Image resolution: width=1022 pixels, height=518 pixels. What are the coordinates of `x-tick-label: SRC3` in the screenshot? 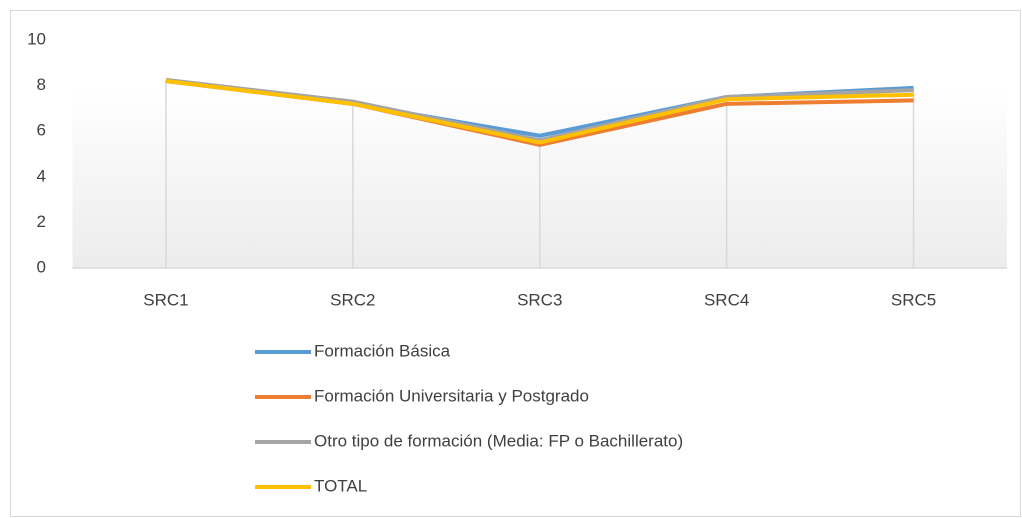 It's located at (539, 299).